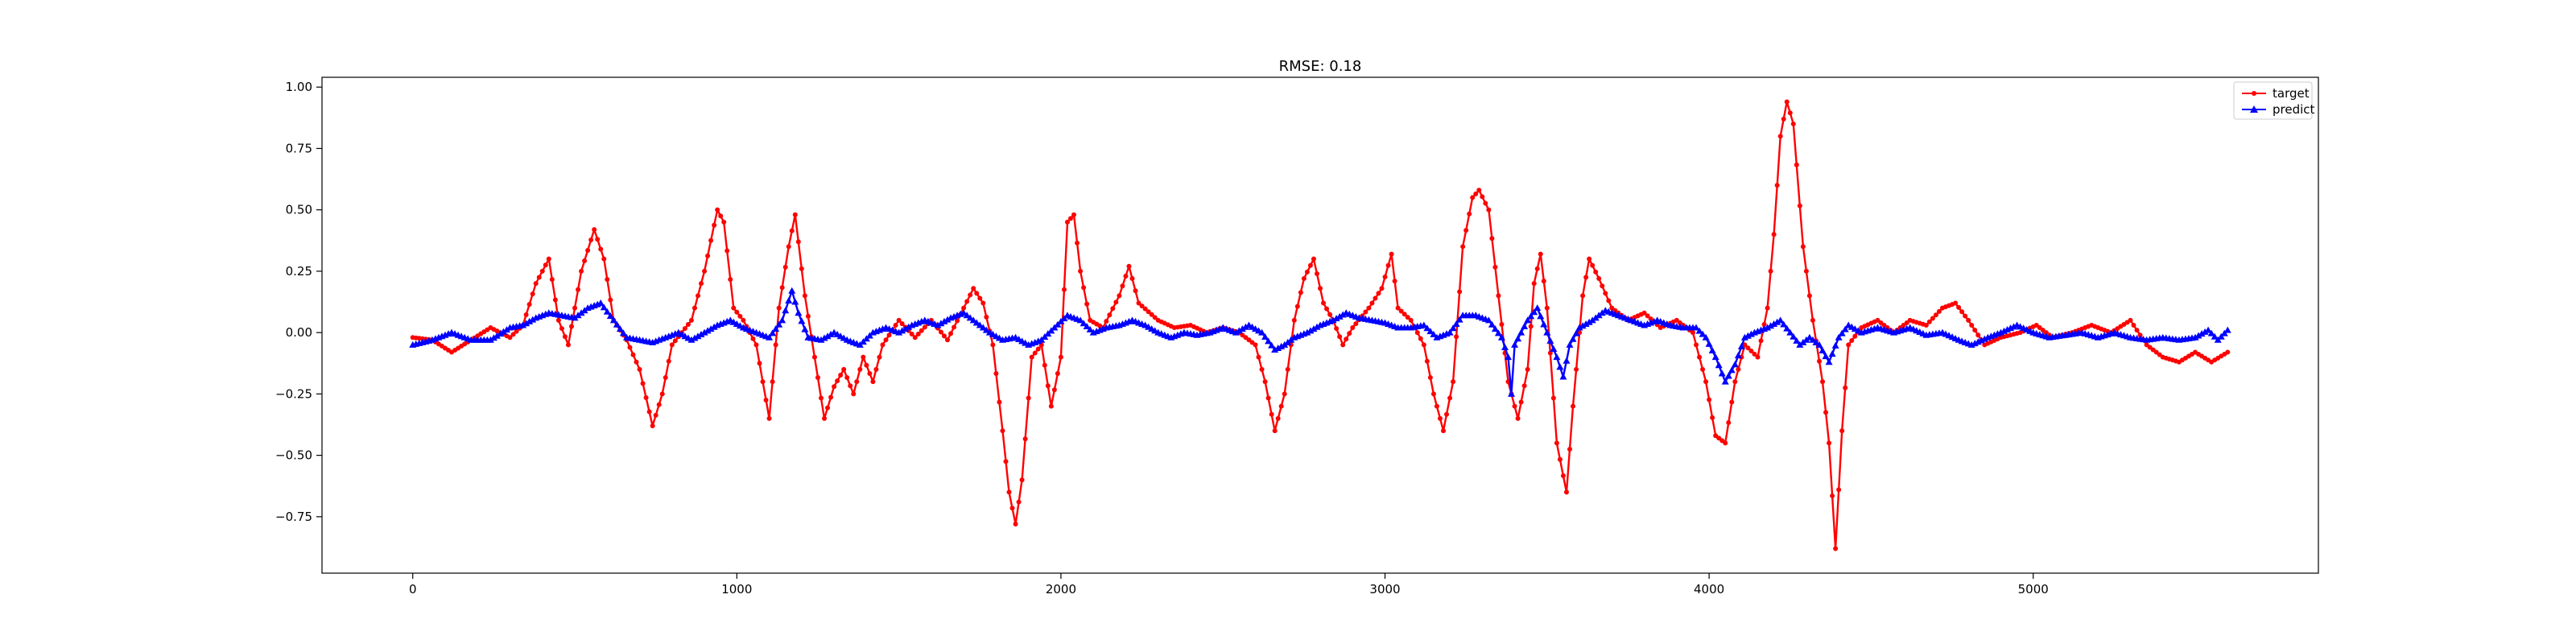  What do you see at coordinates (293, 393) in the screenshot?
I see `y-tick-label: −0.25` at bounding box center [293, 393].